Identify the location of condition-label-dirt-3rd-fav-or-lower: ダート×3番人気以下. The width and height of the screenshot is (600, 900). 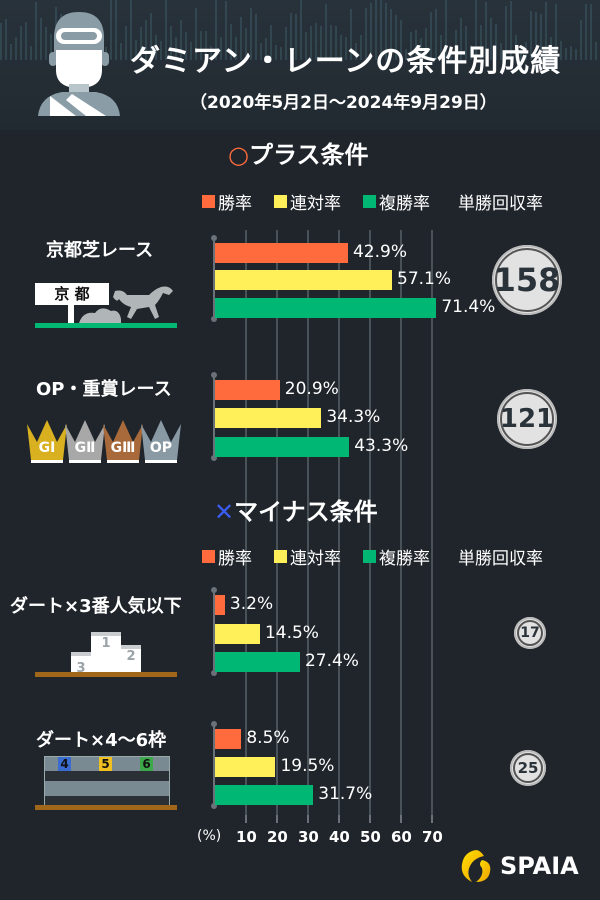
(96, 606).